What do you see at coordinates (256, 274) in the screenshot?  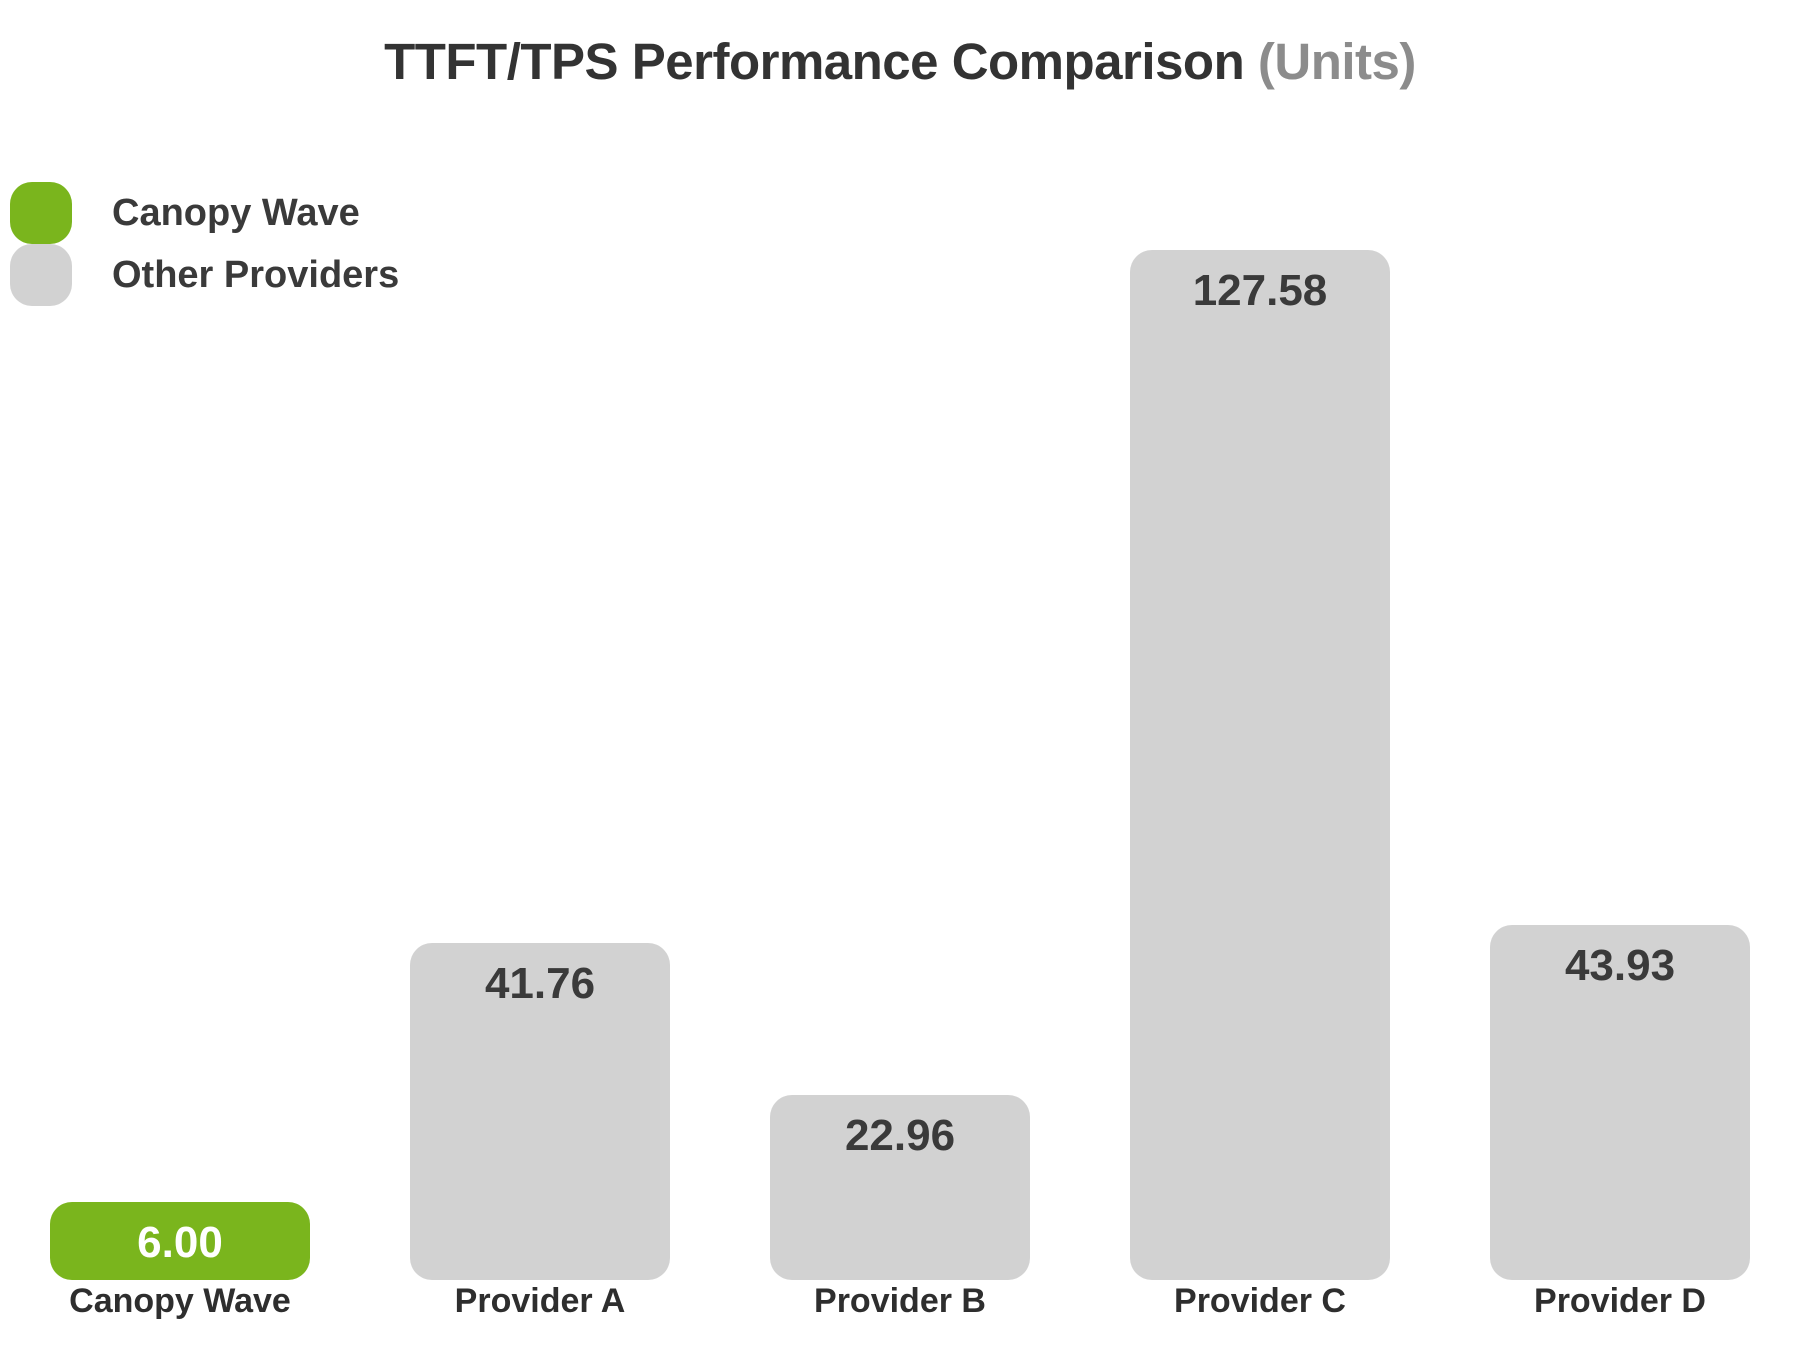 I see `legend-item-label: Other Providers` at bounding box center [256, 274].